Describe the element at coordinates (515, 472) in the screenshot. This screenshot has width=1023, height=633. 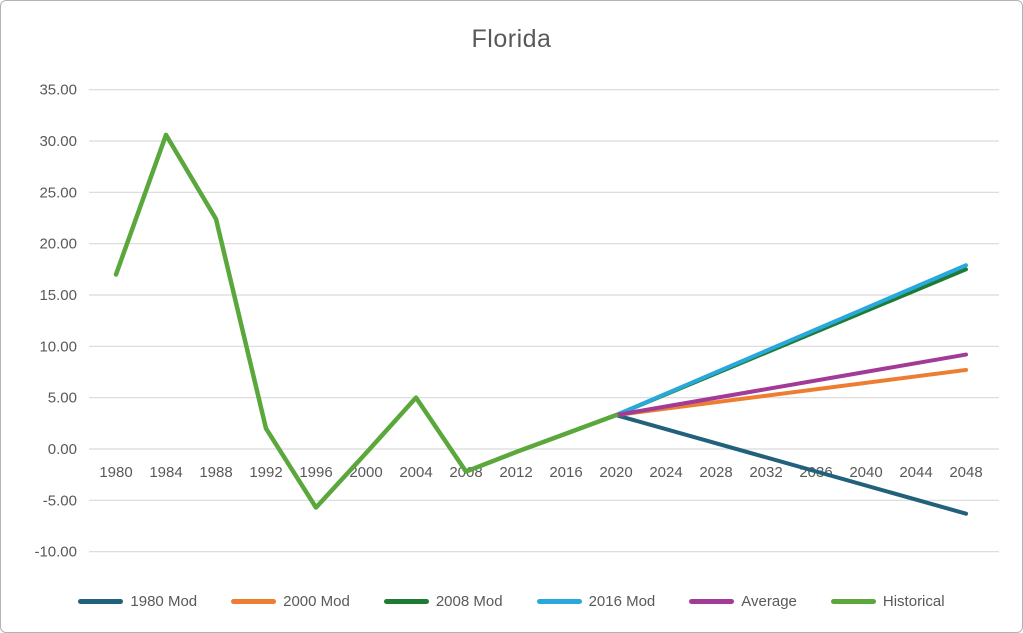
I see `x-tick-label: 2012` at that location.